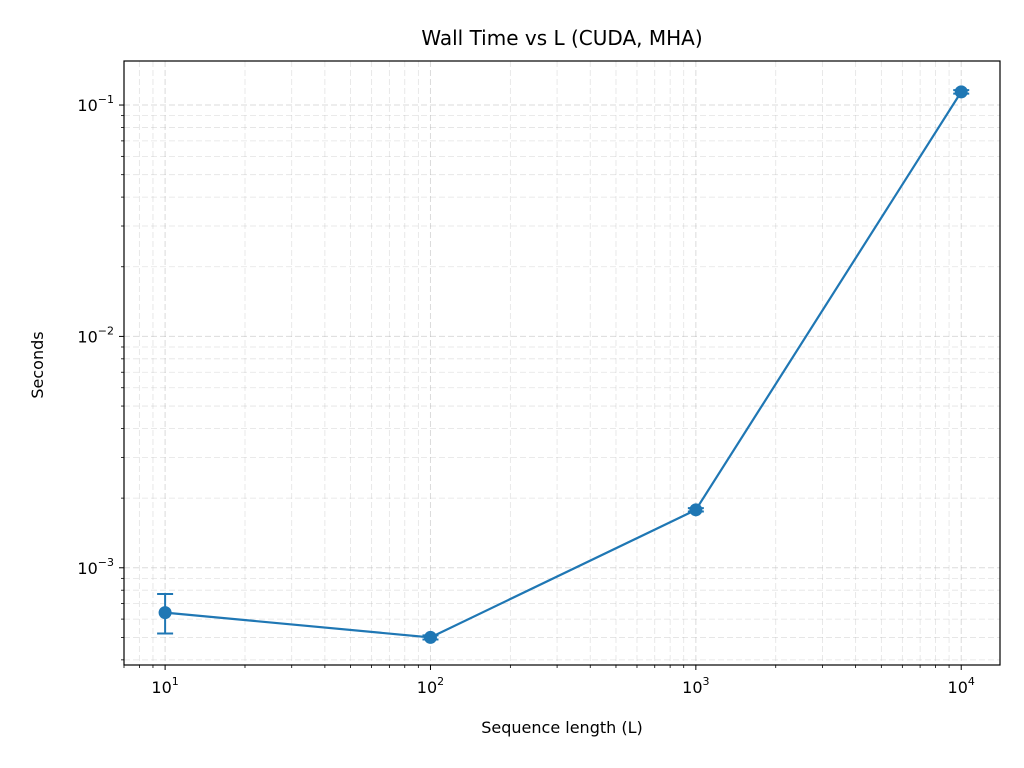 This screenshot has width=1024, height=768. What do you see at coordinates (95, 567) in the screenshot?
I see `y-tick-label: 10⁻³` at bounding box center [95, 567].